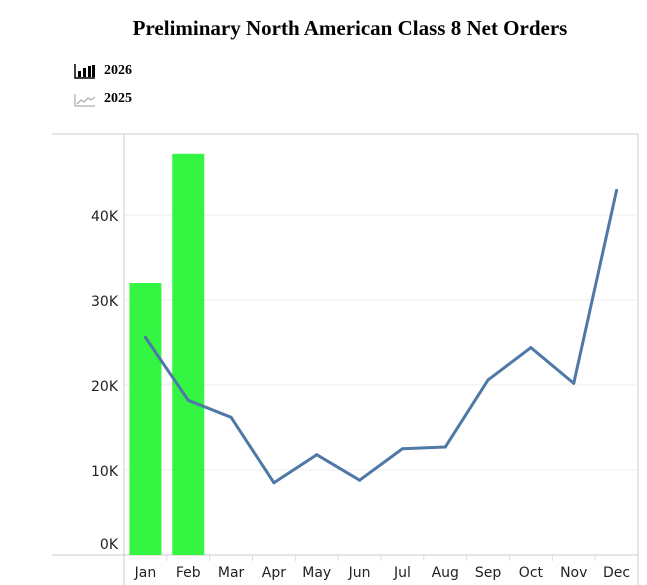  What do you see at coordinates (359, 573) in the screenshot?
I see `x-tick-label: Jun` at bounding box center [359, 573].